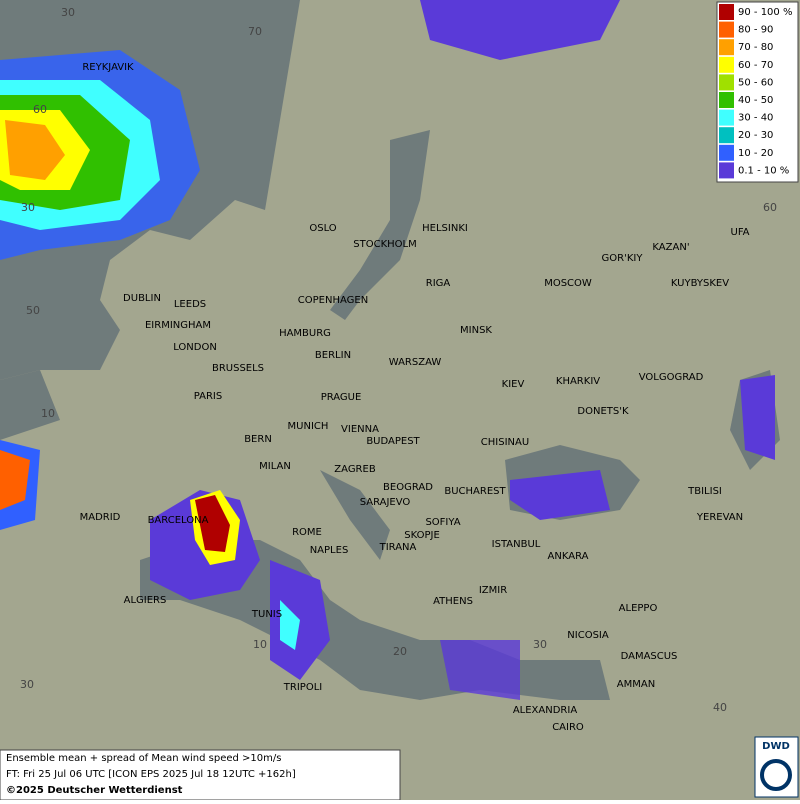 This screenshot has height=804, width=800. What do you see at coordinates (704, 491) in the screenshot?
I see `city-label: TBILISI` at bounding box center [704, 491].